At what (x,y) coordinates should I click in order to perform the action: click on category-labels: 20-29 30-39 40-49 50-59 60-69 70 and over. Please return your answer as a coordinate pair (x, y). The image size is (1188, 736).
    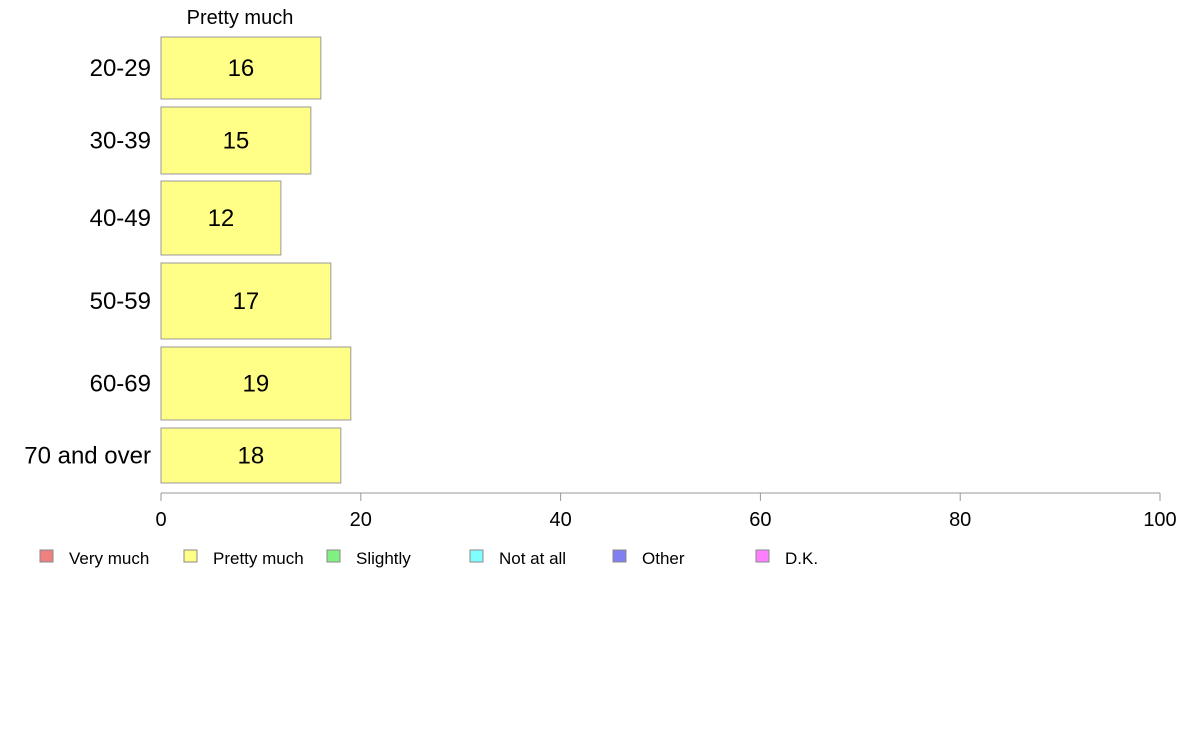
    Looking at the image, I should click on (87, 262).